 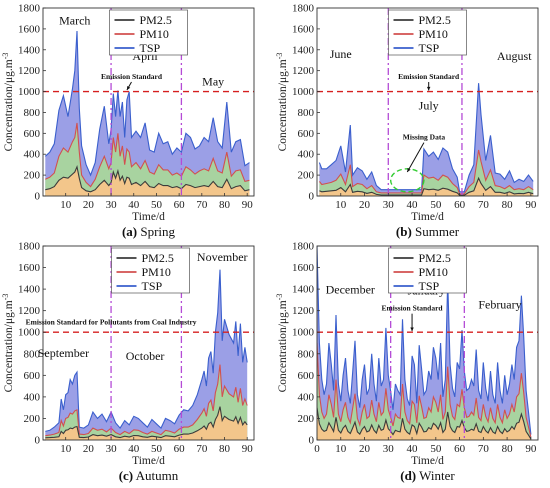 I want to click on panel-caption-letter: (b), so click(x=404, y=231).